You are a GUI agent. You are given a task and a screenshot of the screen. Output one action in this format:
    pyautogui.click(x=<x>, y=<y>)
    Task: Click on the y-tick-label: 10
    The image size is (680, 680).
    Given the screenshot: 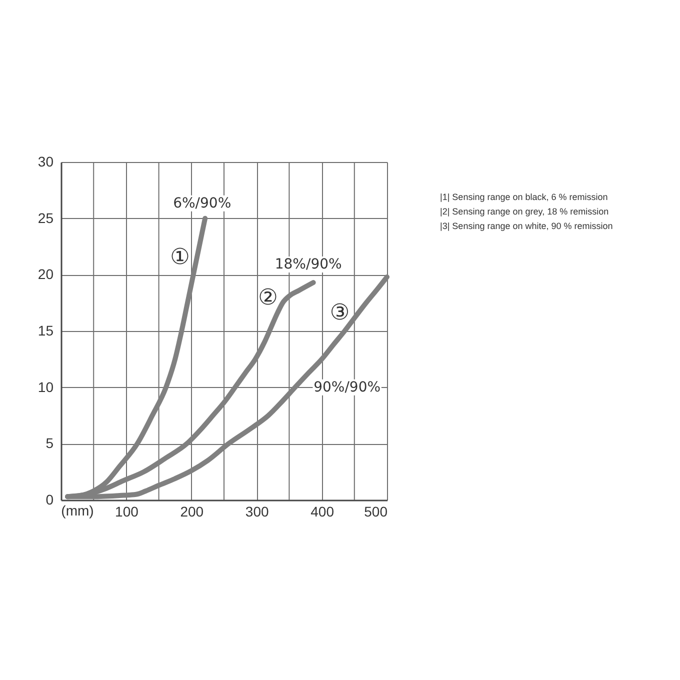 What is the action you would take?
    pyautogui.click(x=46, y=386)
    